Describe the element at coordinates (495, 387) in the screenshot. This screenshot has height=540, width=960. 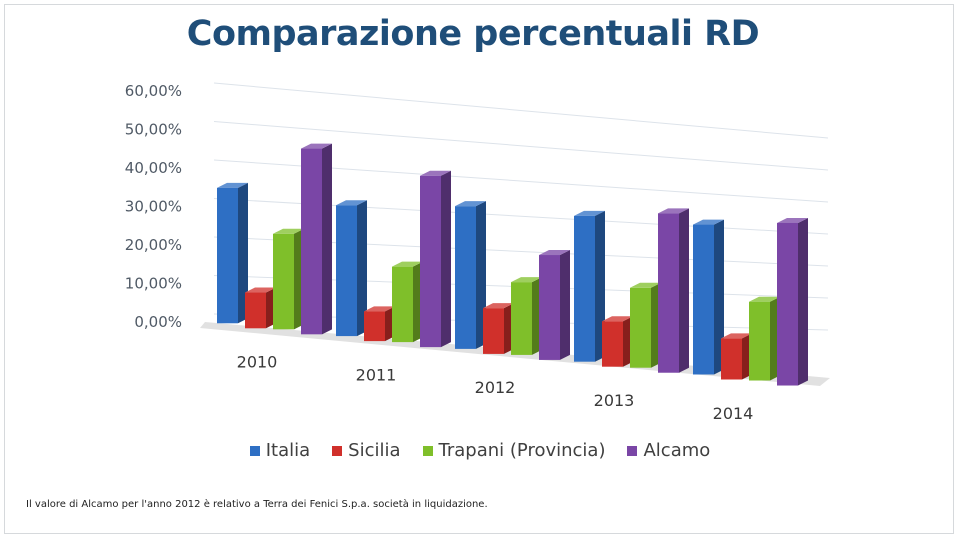
I see `x-tick-label: 2012` at that location.